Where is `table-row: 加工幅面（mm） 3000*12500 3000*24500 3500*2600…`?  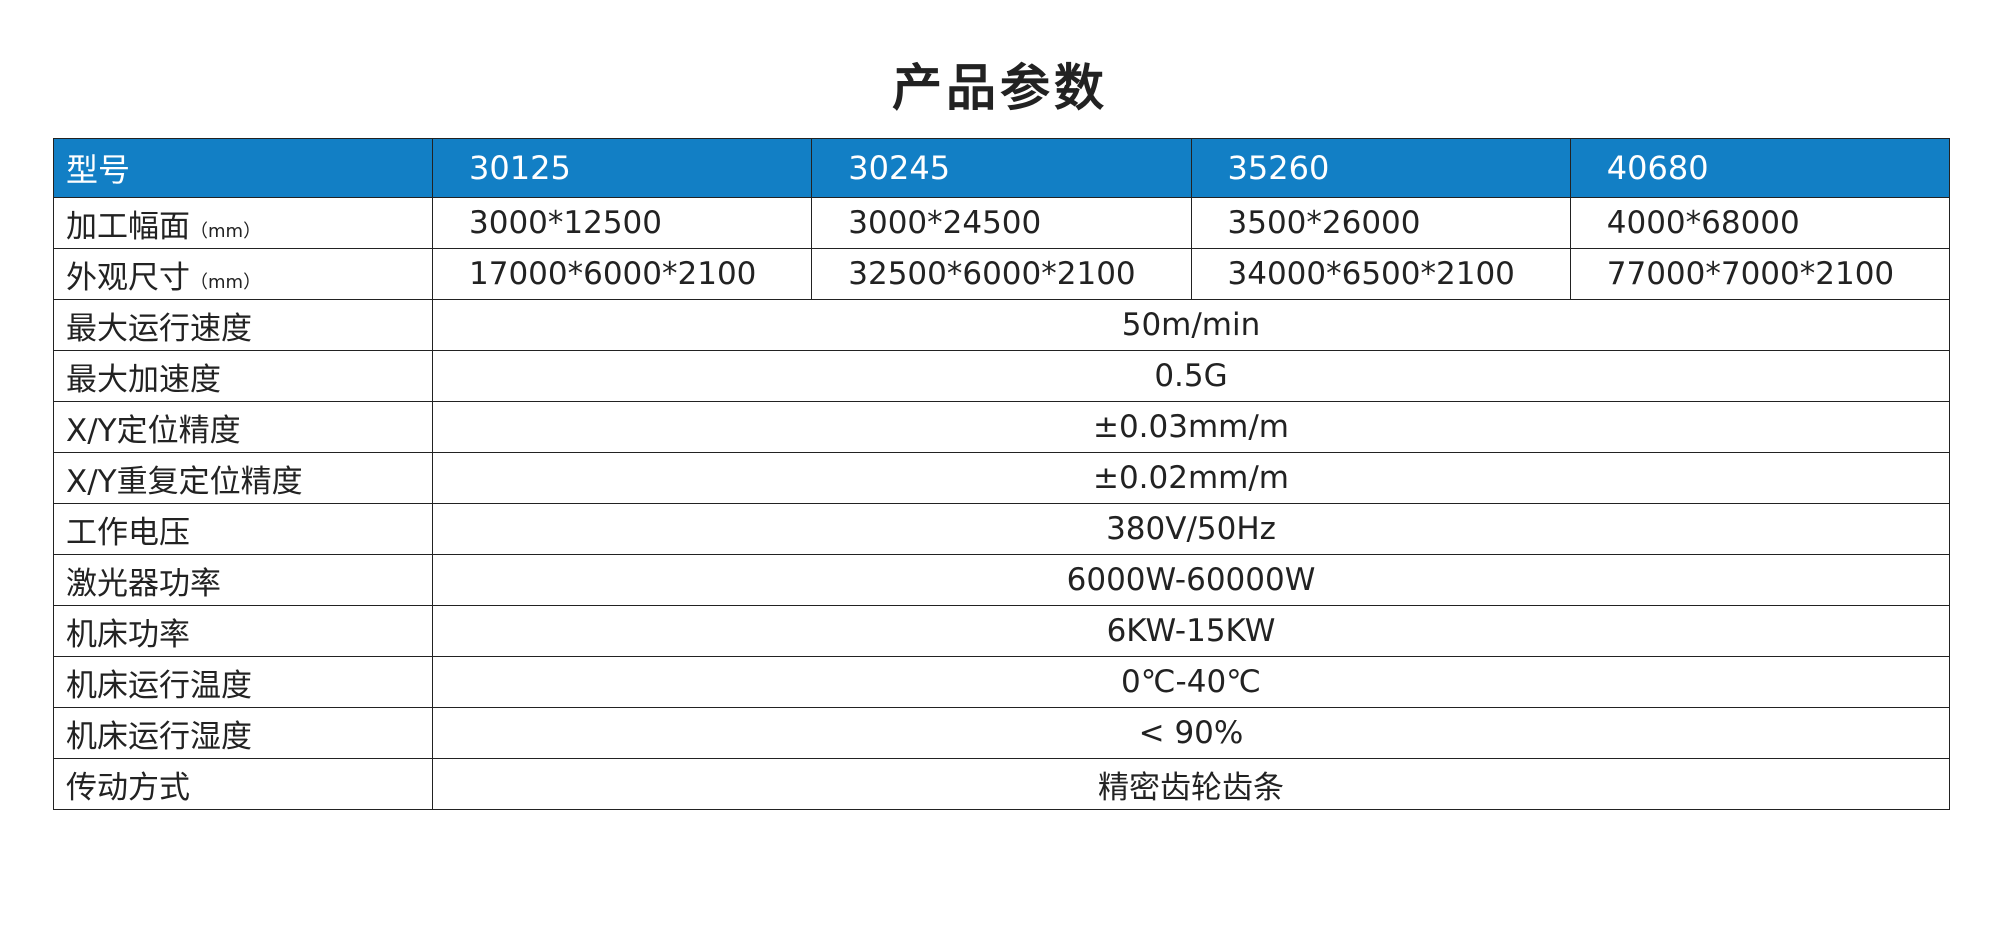 table-row: 加工幅面（mm） 3000*12500 3000*24500 3500*2600… is located at coordinates (1002, 223).